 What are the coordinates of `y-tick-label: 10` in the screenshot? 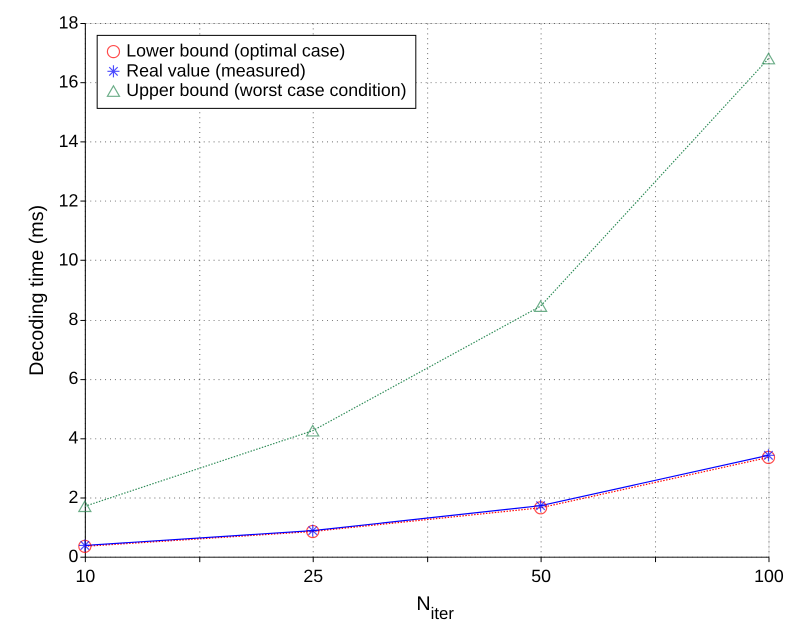 It's located at (68, 260).